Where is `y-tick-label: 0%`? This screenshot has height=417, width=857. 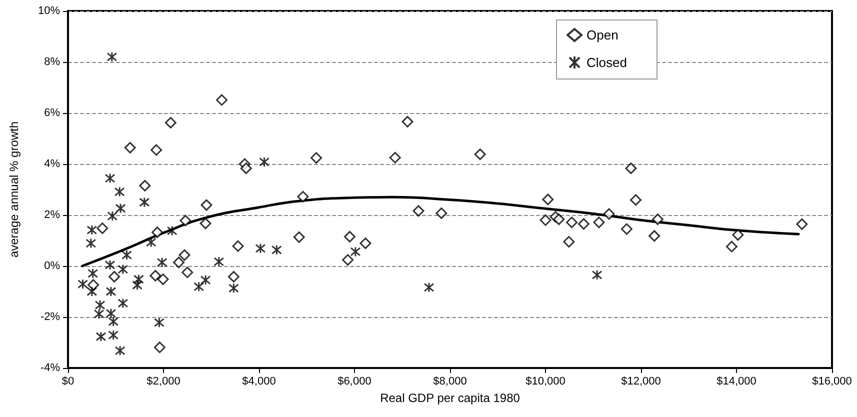 y-tick-label: 0% is located at coordinates (52, 266).